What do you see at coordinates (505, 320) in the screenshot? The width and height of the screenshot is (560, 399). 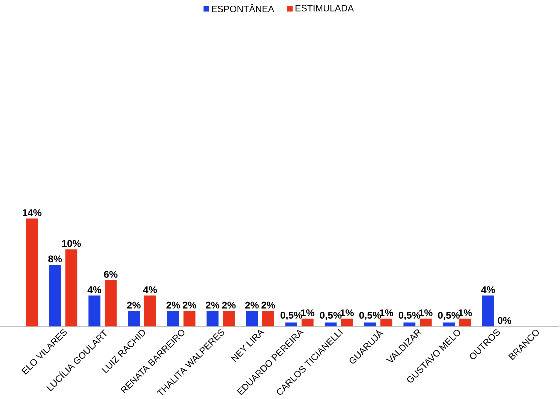 I see `data-label: 0%` at bounding box center [505, 320].